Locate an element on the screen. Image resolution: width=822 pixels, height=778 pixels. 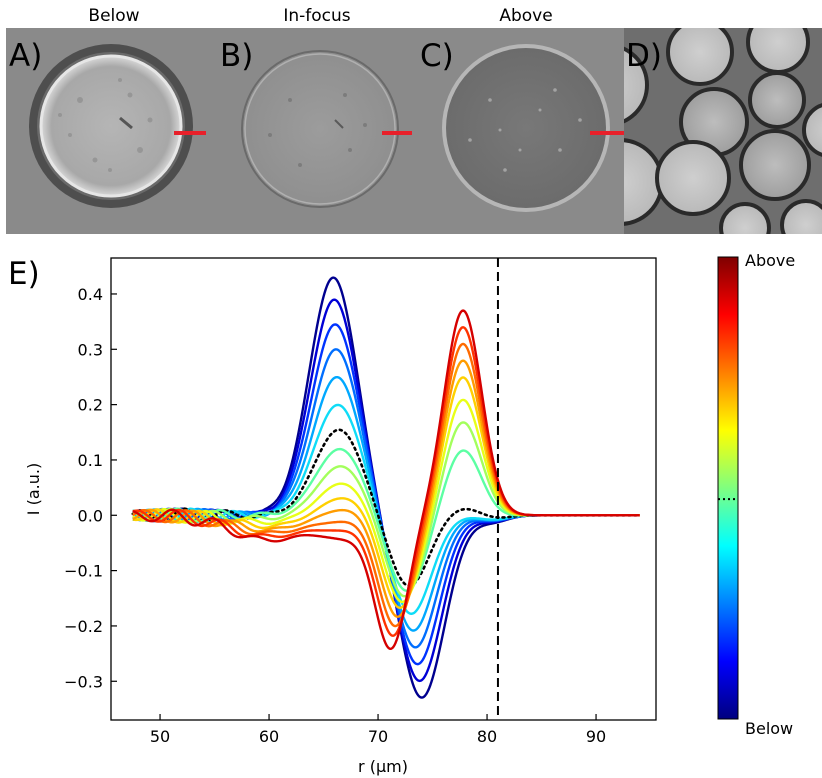
panel-d-letter: D) is located at coordinates (644, 56).